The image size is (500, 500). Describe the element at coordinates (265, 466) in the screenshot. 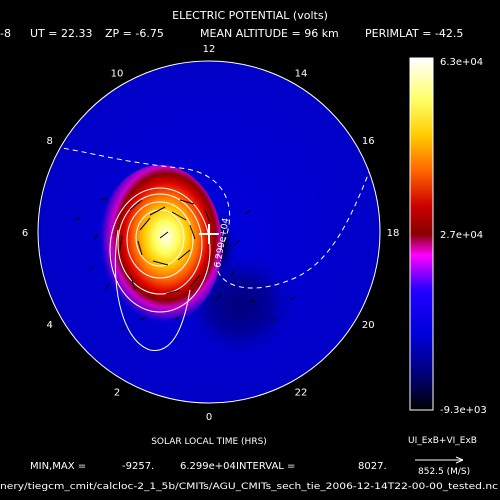

I see `interval-label: INTERVAL =` at that location.